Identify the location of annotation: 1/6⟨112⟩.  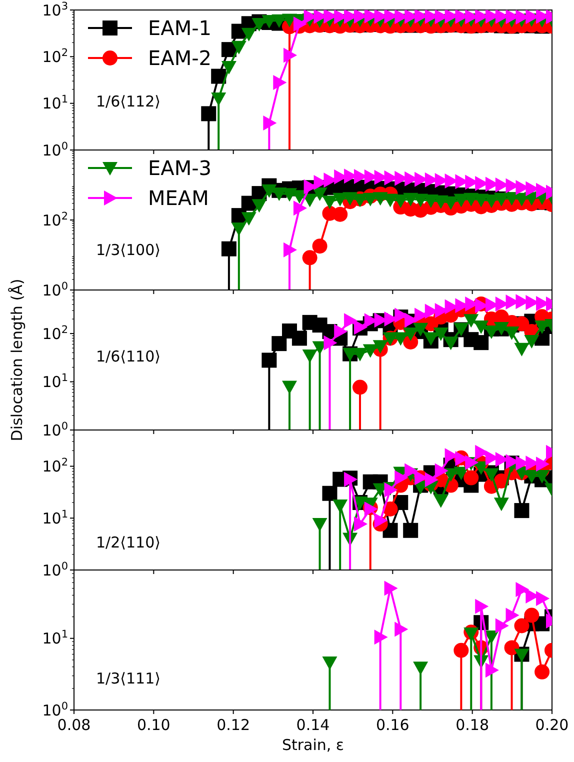
(128, 101).